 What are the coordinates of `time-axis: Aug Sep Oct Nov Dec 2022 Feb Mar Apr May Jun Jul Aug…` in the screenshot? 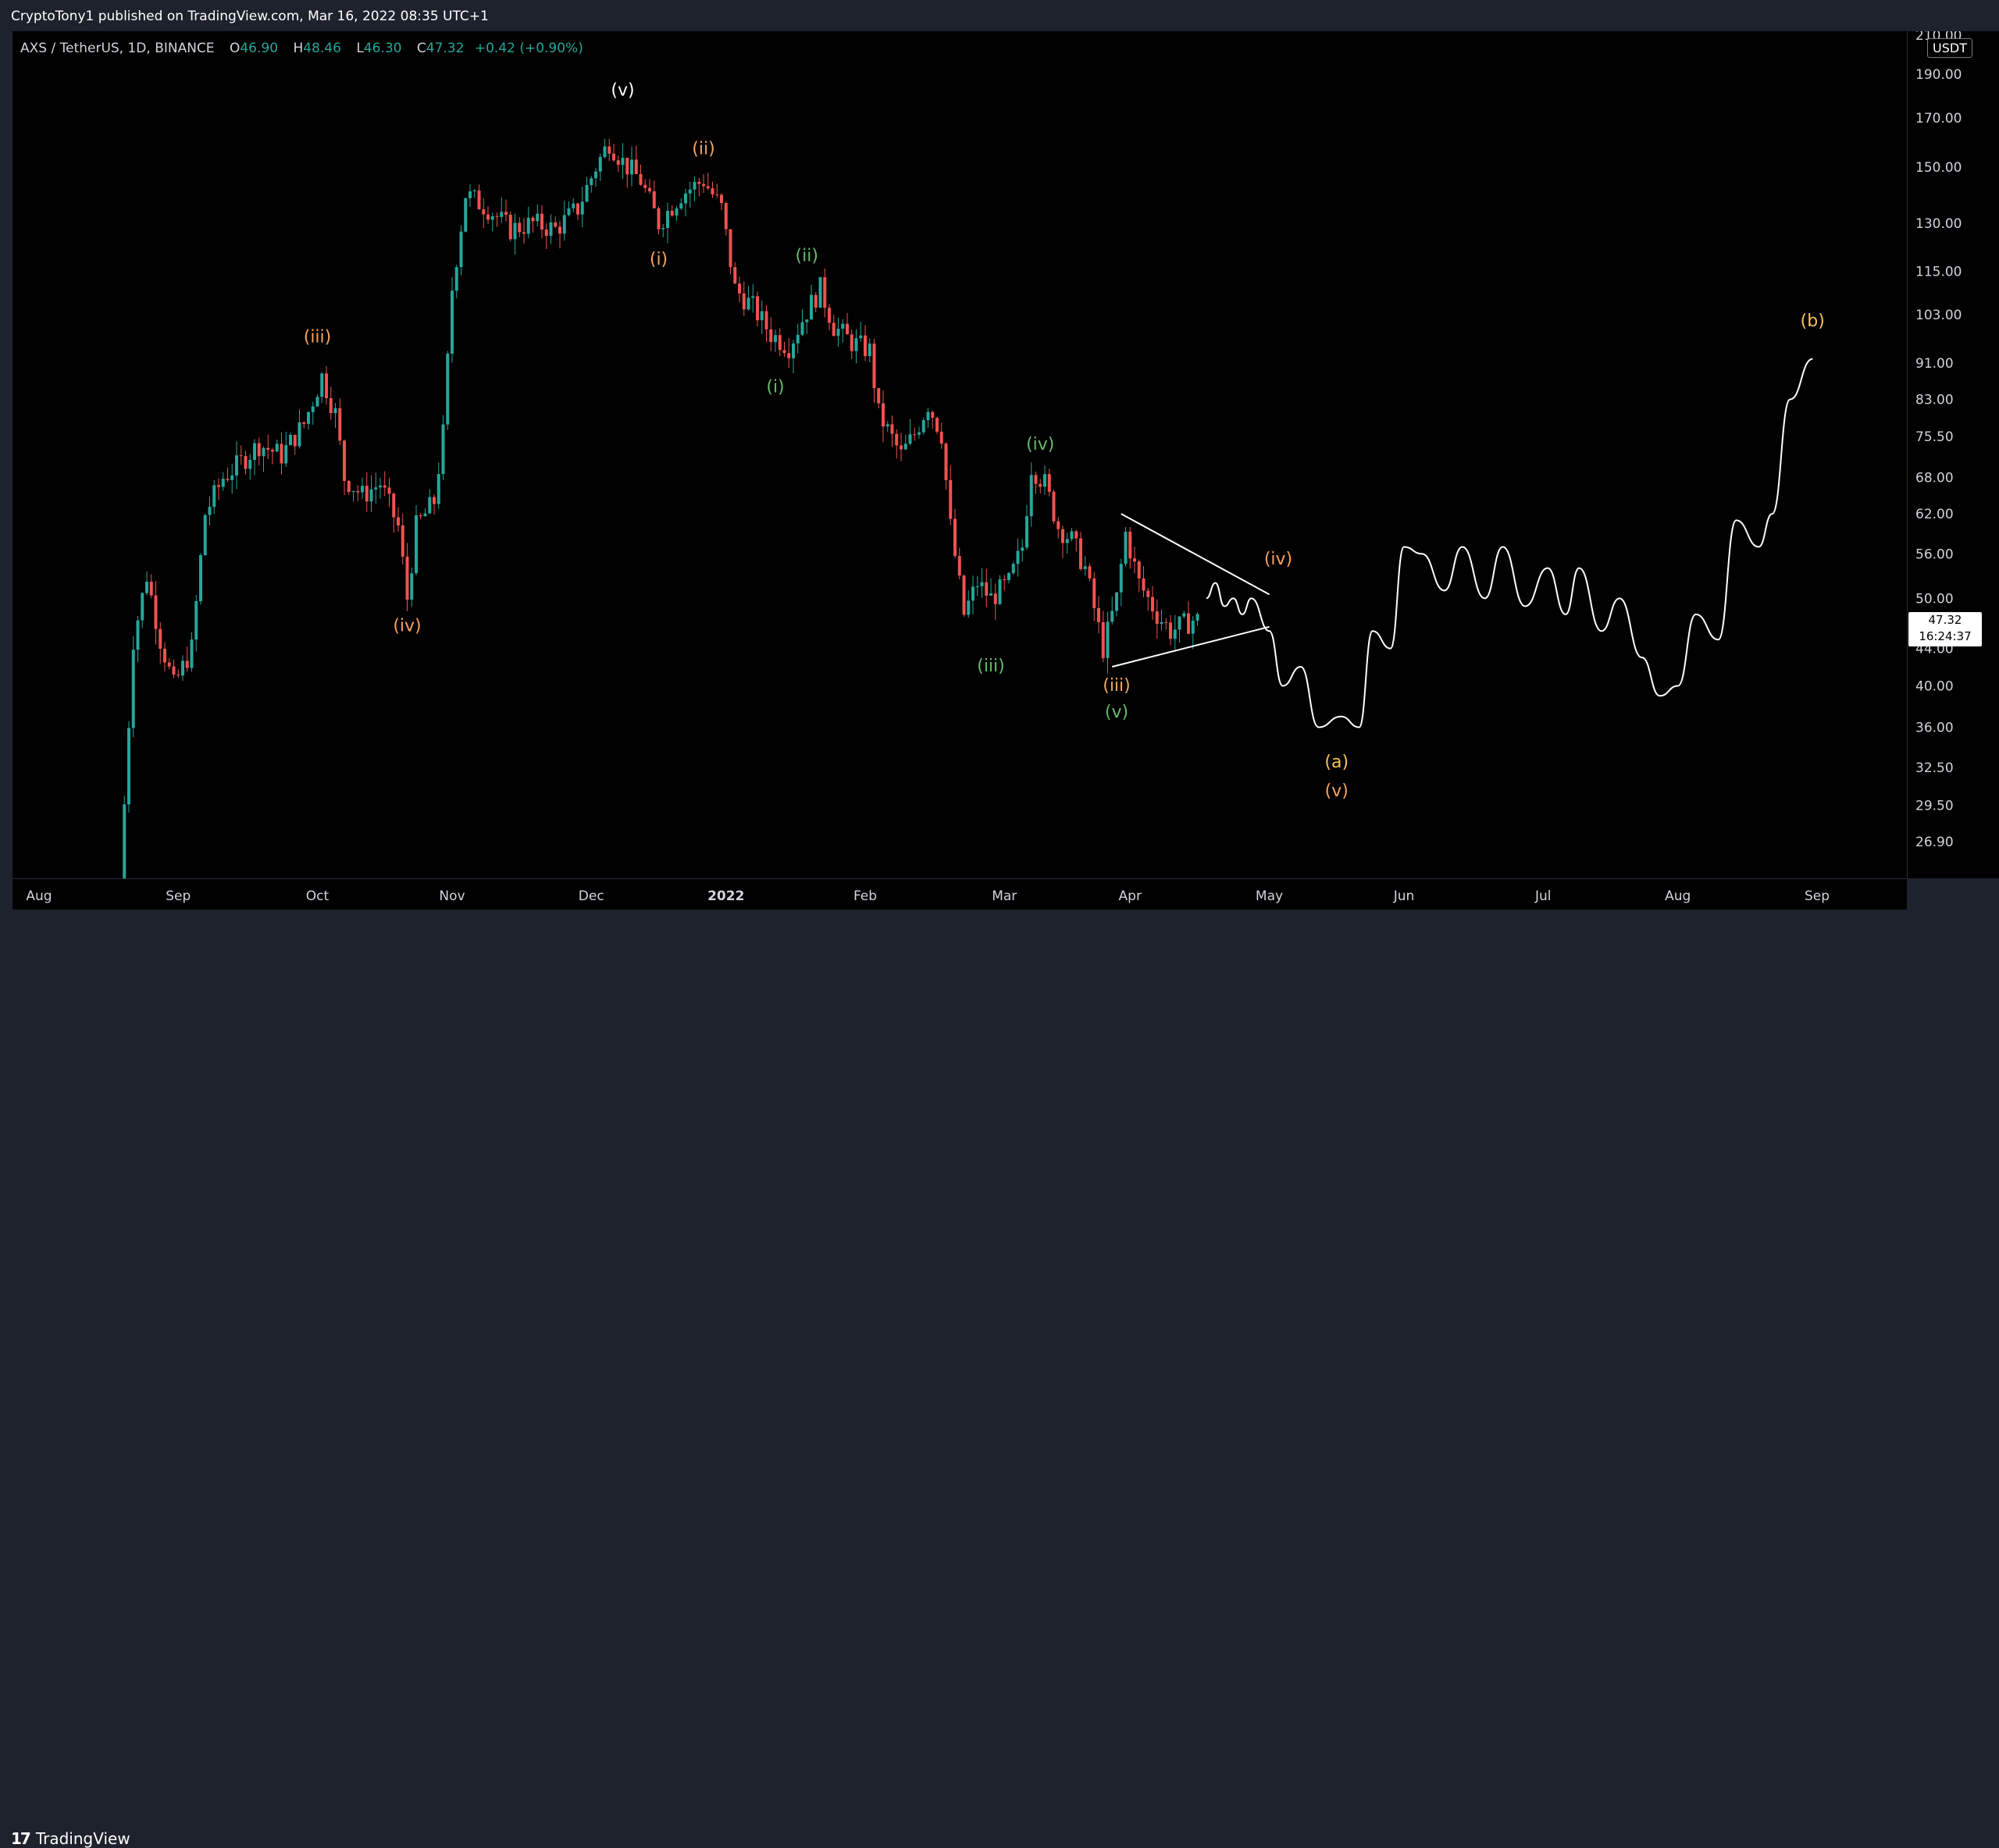 It's located at (959, 894).